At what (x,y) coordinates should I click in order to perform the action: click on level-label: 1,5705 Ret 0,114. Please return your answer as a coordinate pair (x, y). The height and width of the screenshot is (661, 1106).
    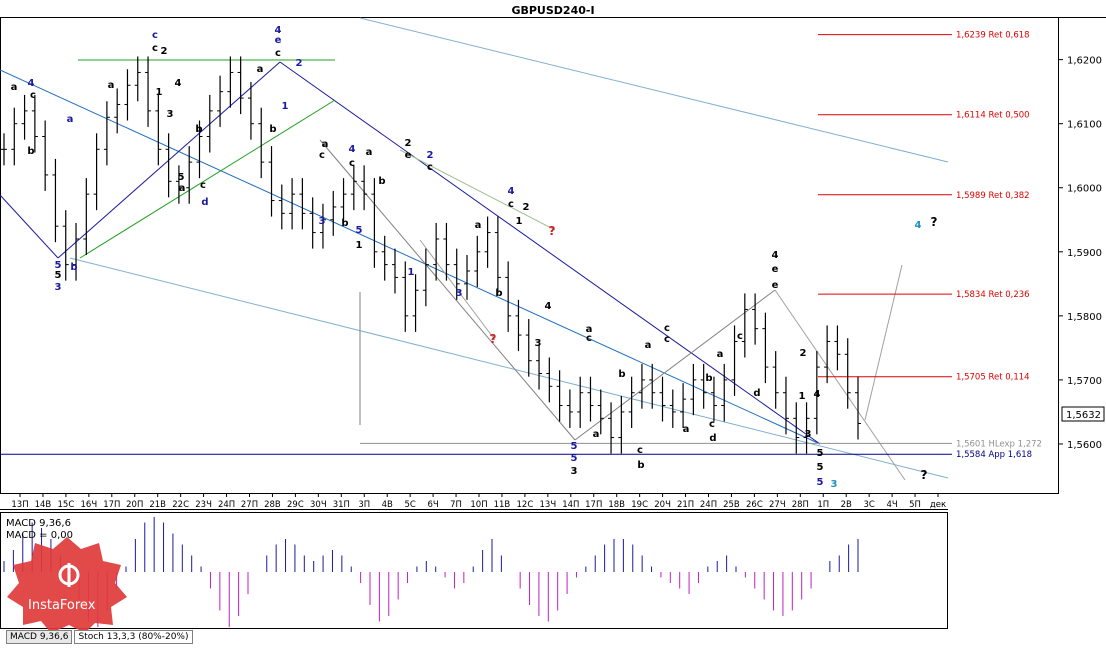
    Looking at the image, I should click on (993, 378).